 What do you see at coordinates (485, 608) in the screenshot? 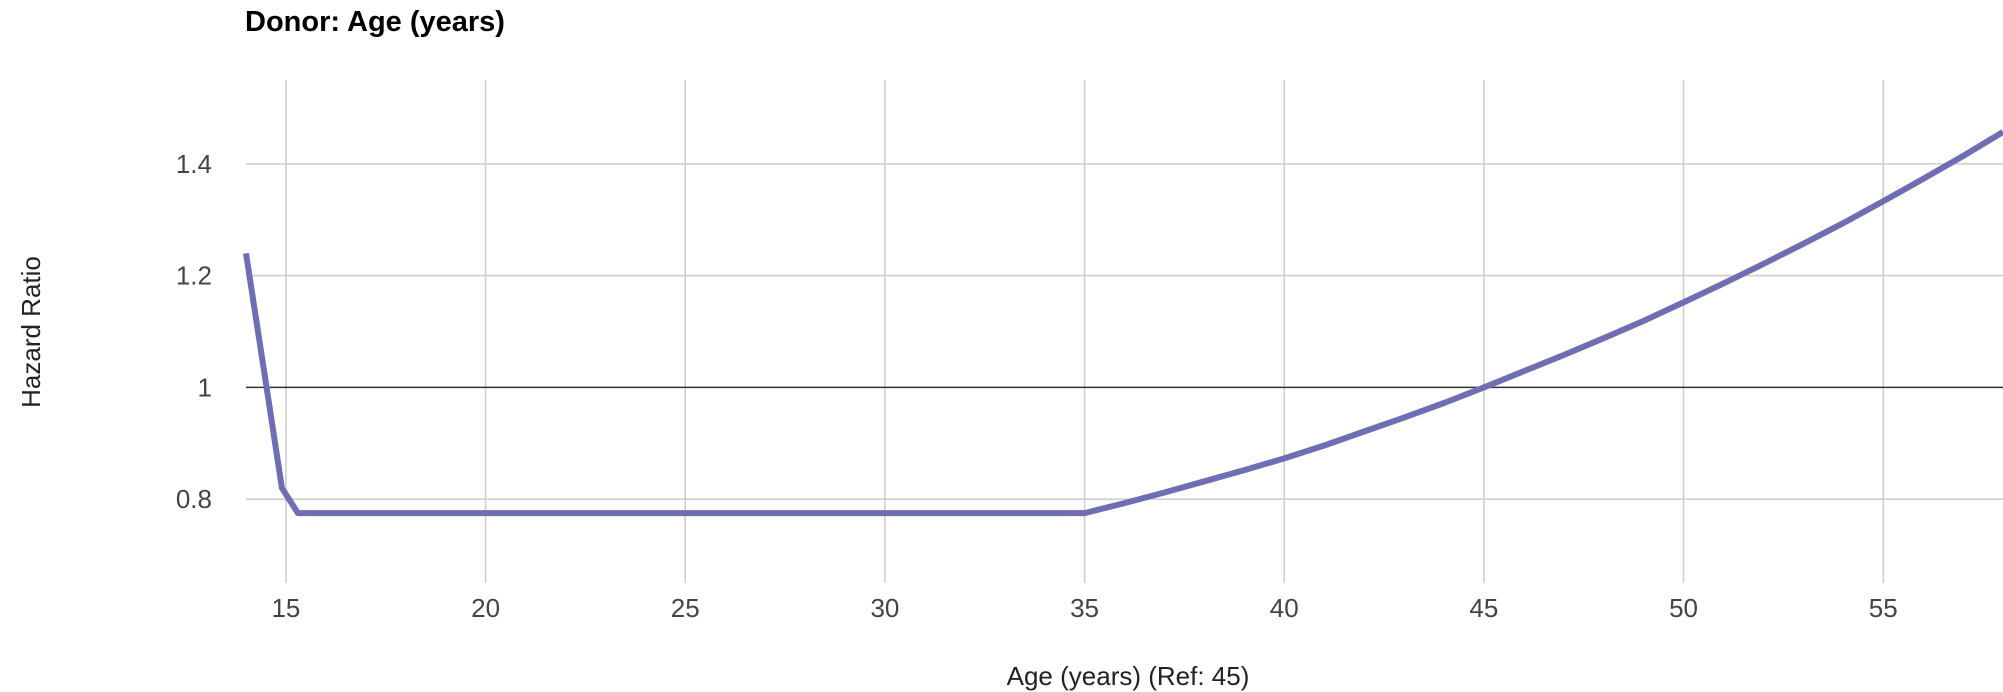
I see `x-tick-label: 20` at bounding box center [485, 608].